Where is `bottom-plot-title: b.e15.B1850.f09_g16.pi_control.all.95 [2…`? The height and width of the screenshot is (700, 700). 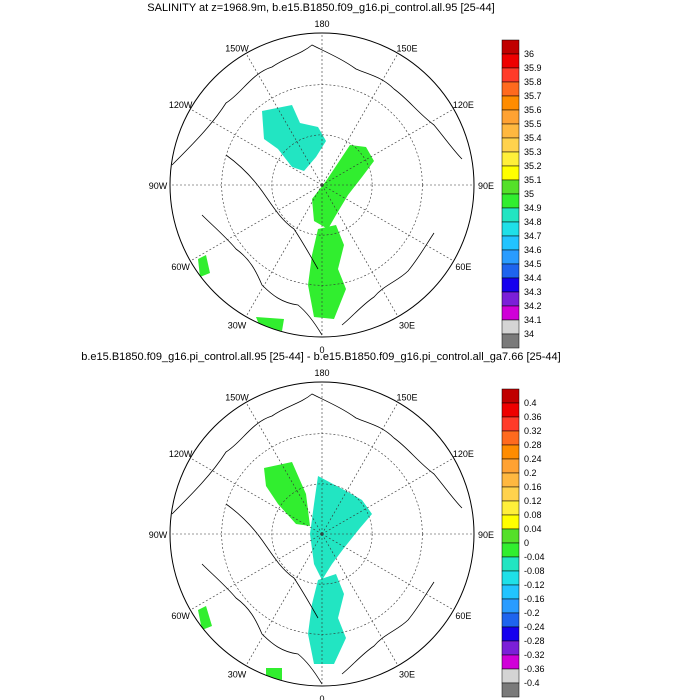
bottom-plot-title: b.e15.B1850.f09_g16.pi_control.all.95 [2… is located at coordinates (321, 357).